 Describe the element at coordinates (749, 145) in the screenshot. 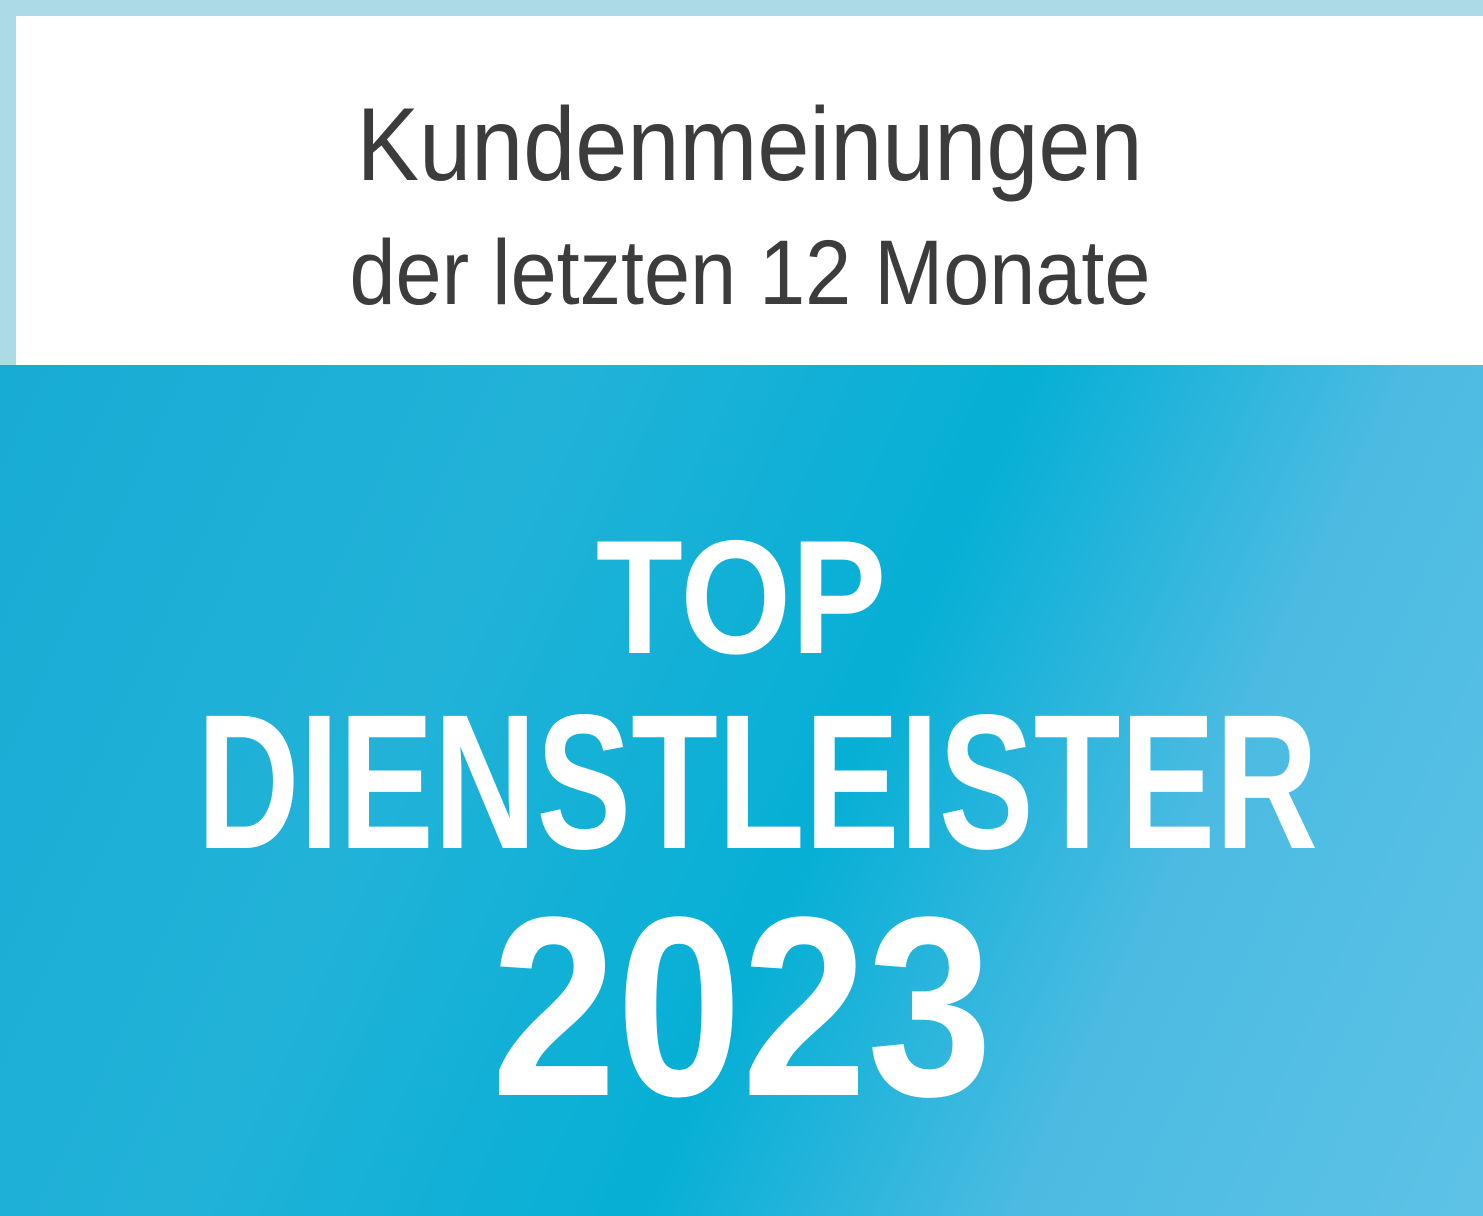

I see `header-title: Kundenmeinungen` at that location.